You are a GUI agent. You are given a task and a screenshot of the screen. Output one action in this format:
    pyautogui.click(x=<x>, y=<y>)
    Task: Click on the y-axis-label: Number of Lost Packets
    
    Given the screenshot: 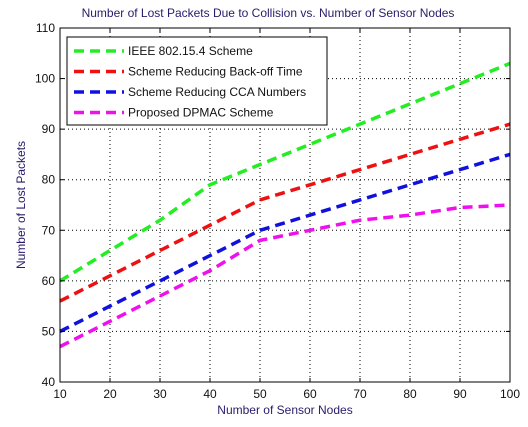 What is the action you would take?
    pyautogui.click(x=21, y=205)
    